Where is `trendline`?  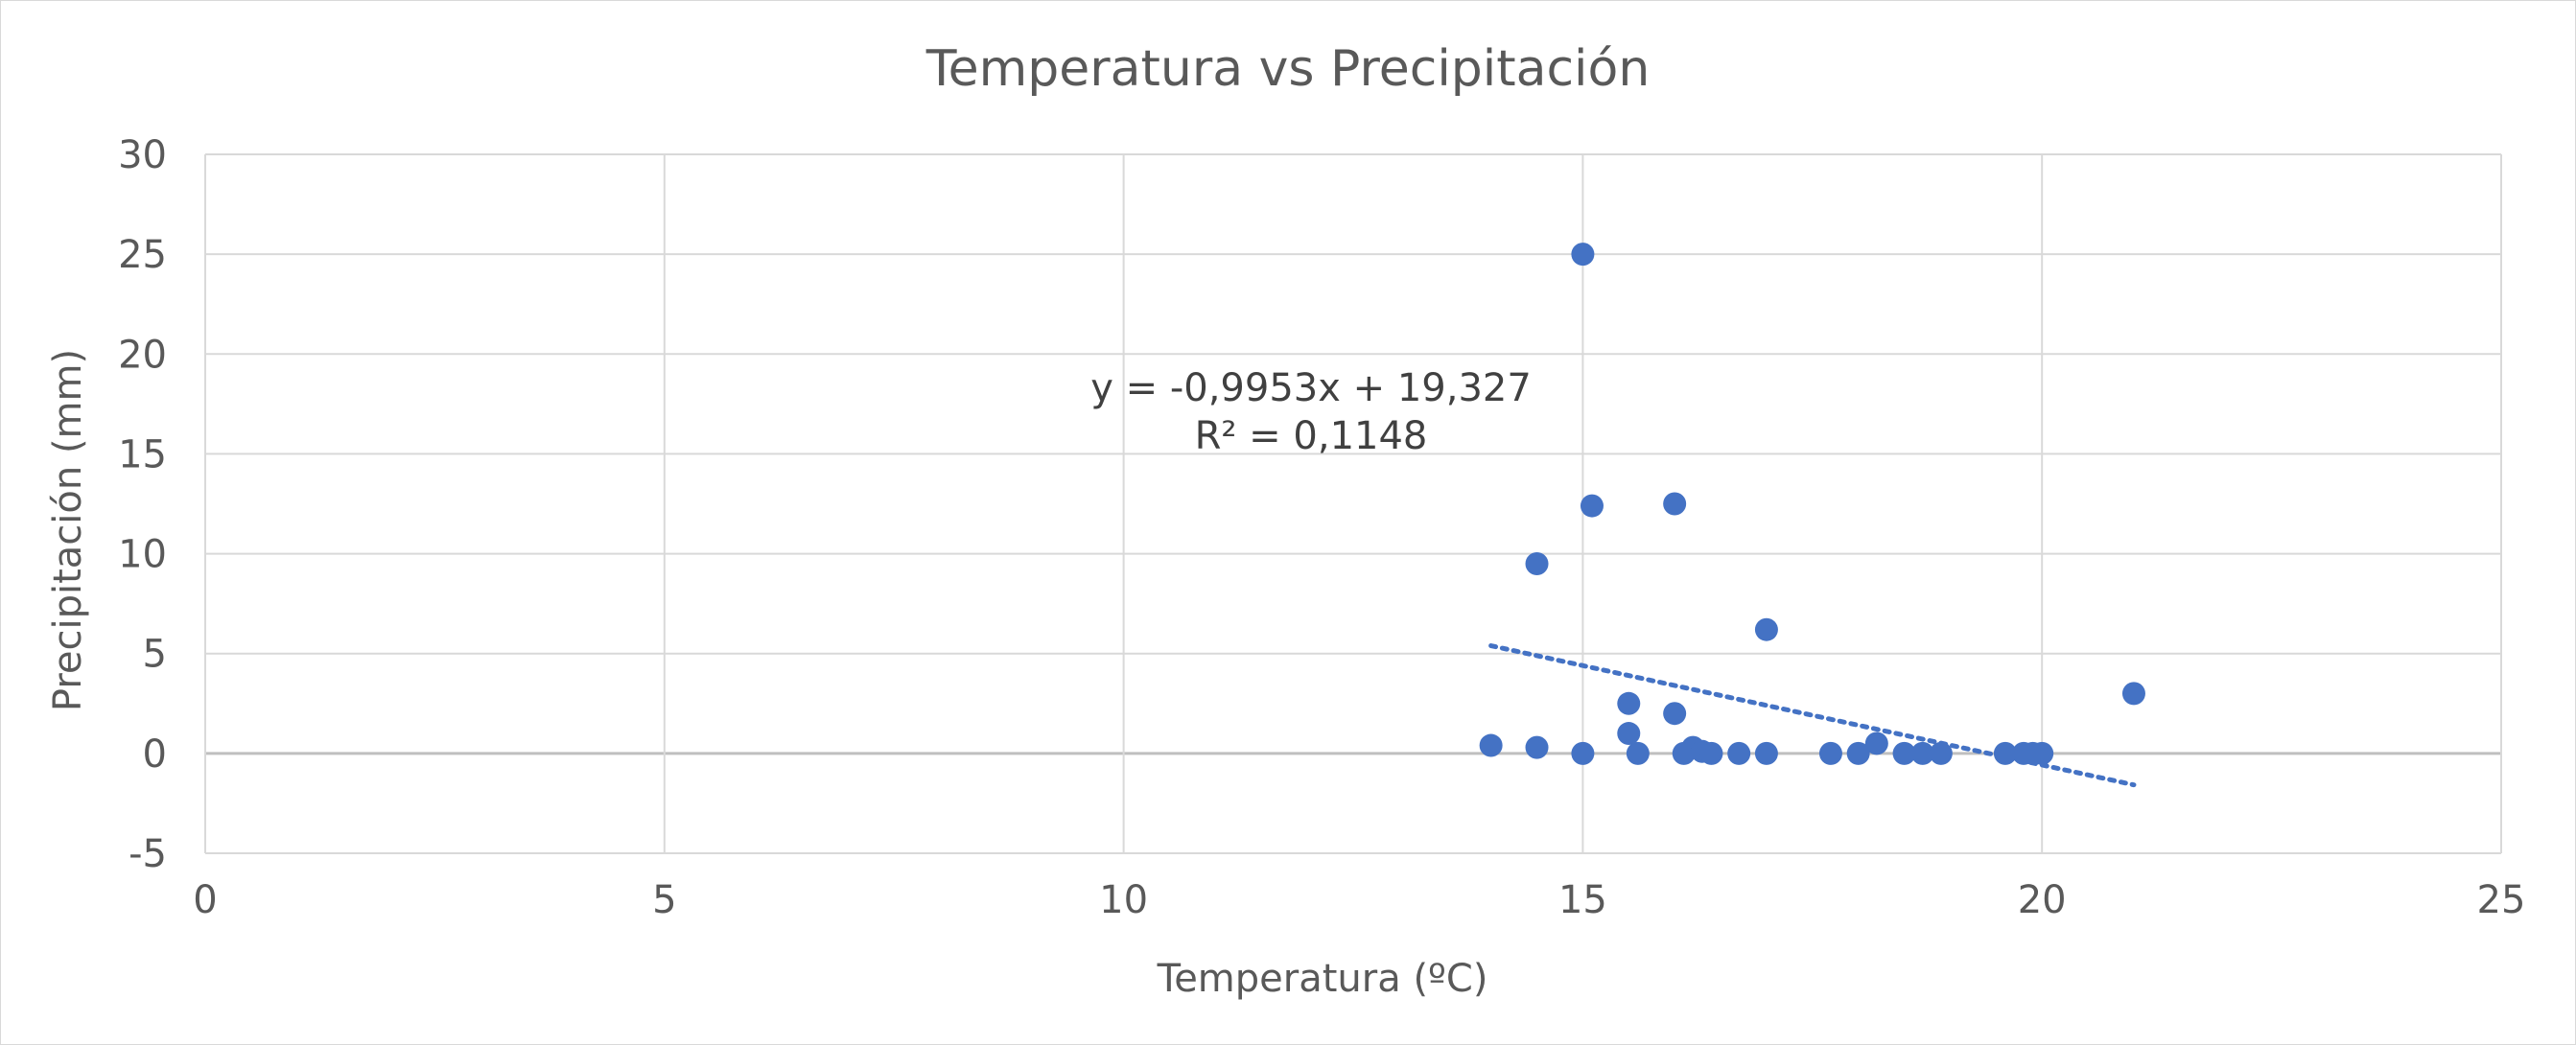
trendline is located at coordinates (1812, 715).